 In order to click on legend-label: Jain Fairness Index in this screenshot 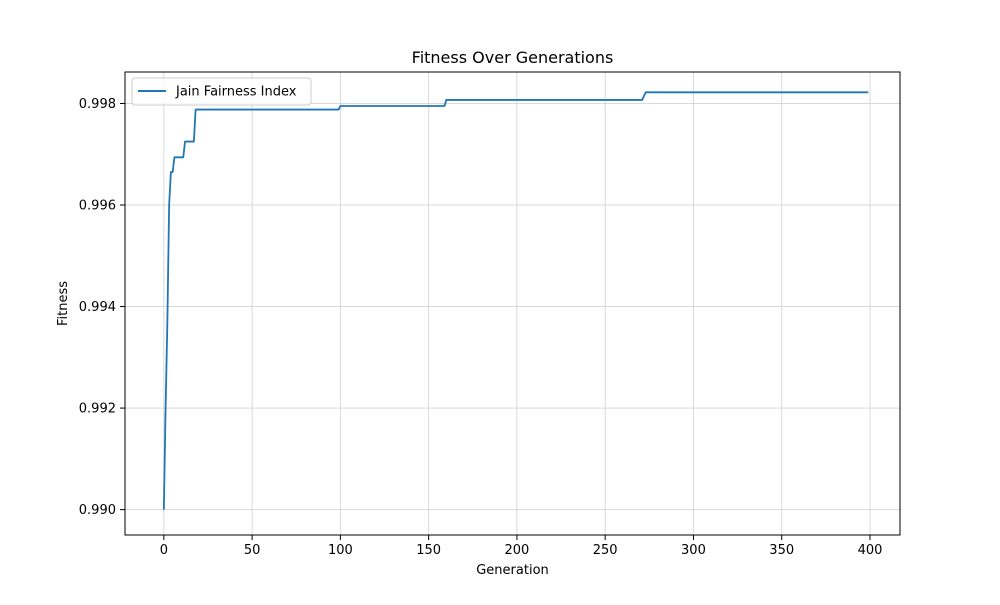, I will do `click(236, 92)`.